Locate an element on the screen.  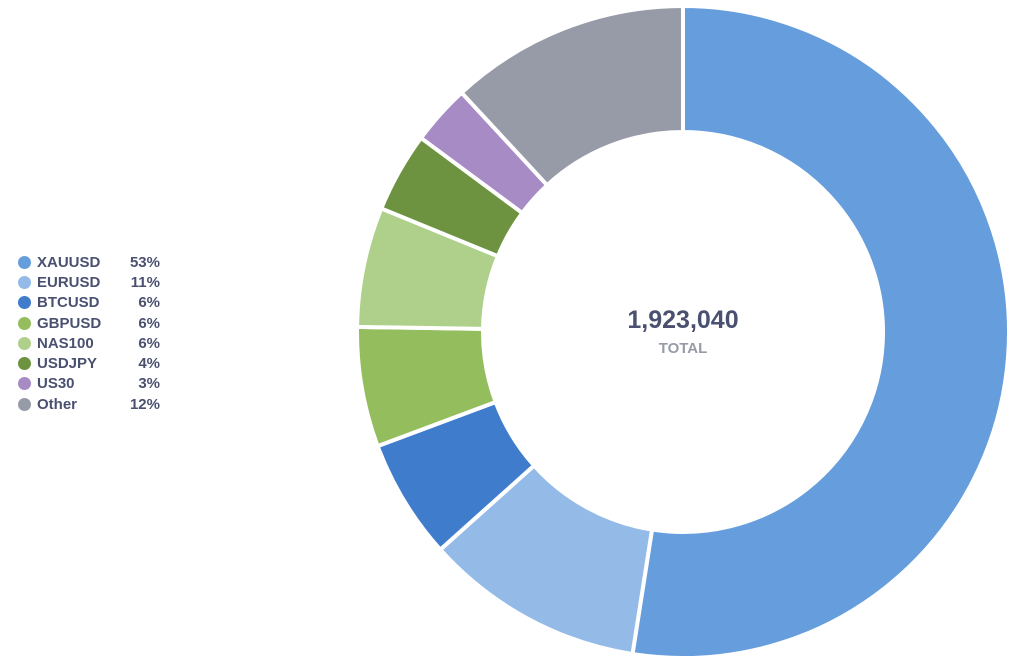
legend-label: EURUSD is located at coordinates (69, 282).